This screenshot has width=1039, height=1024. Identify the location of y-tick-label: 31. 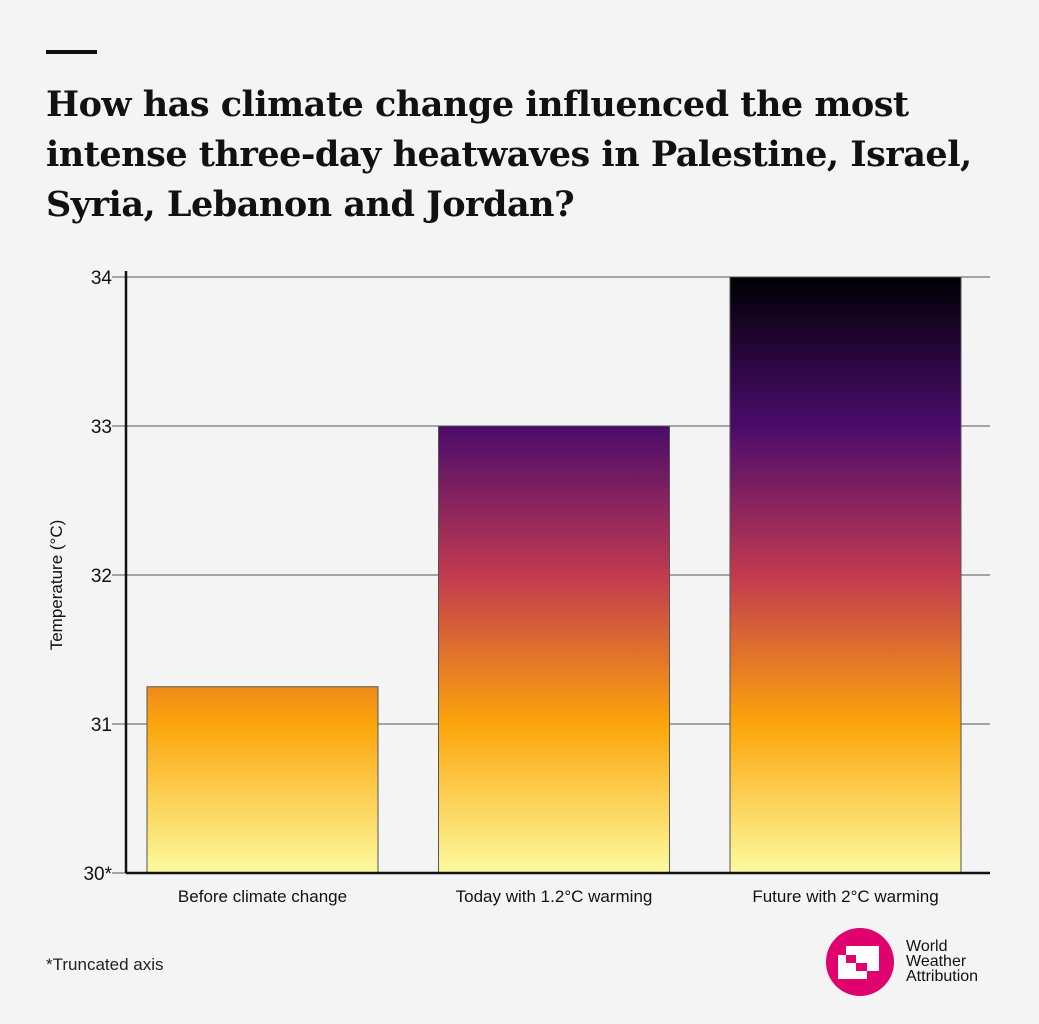
(101, 725).